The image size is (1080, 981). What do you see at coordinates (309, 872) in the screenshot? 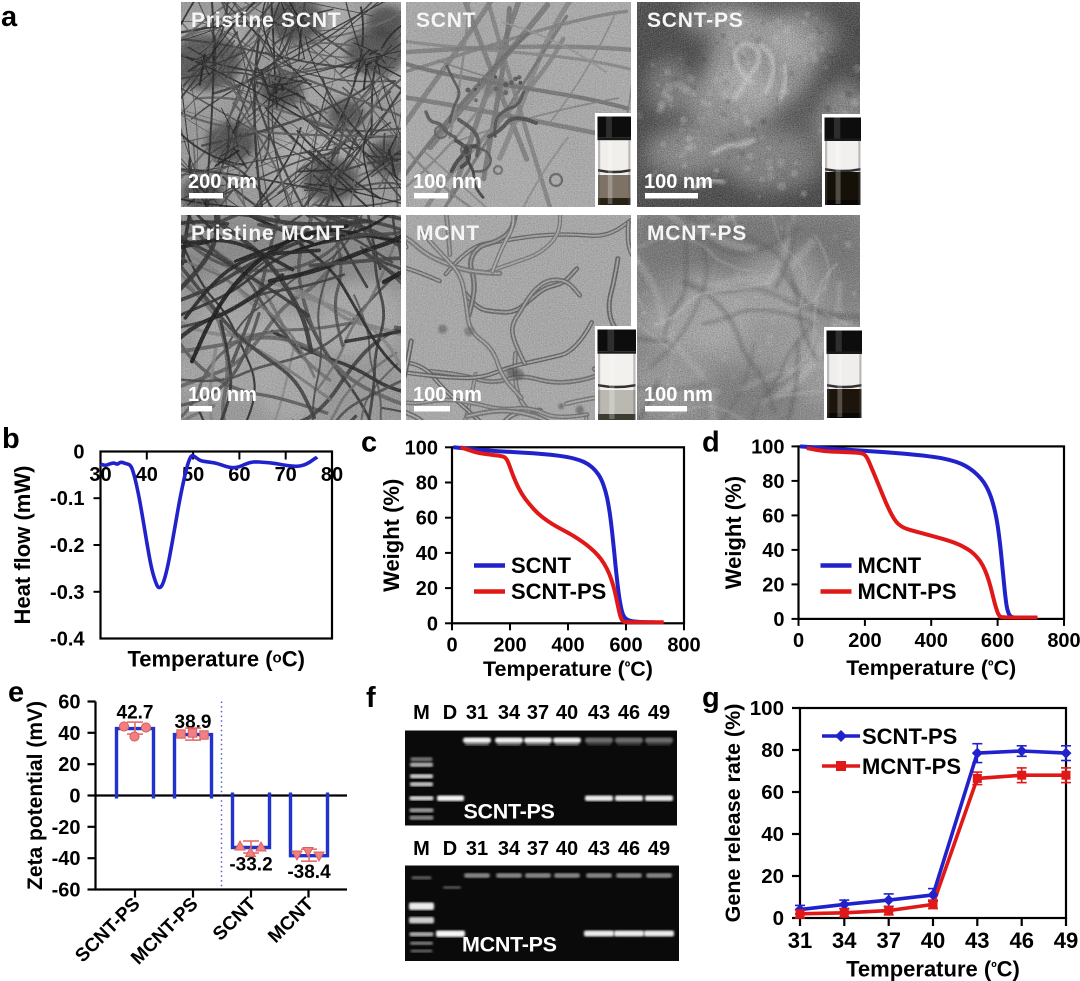
I see `svg-text: -38.4` at bounding box center [309, 872].